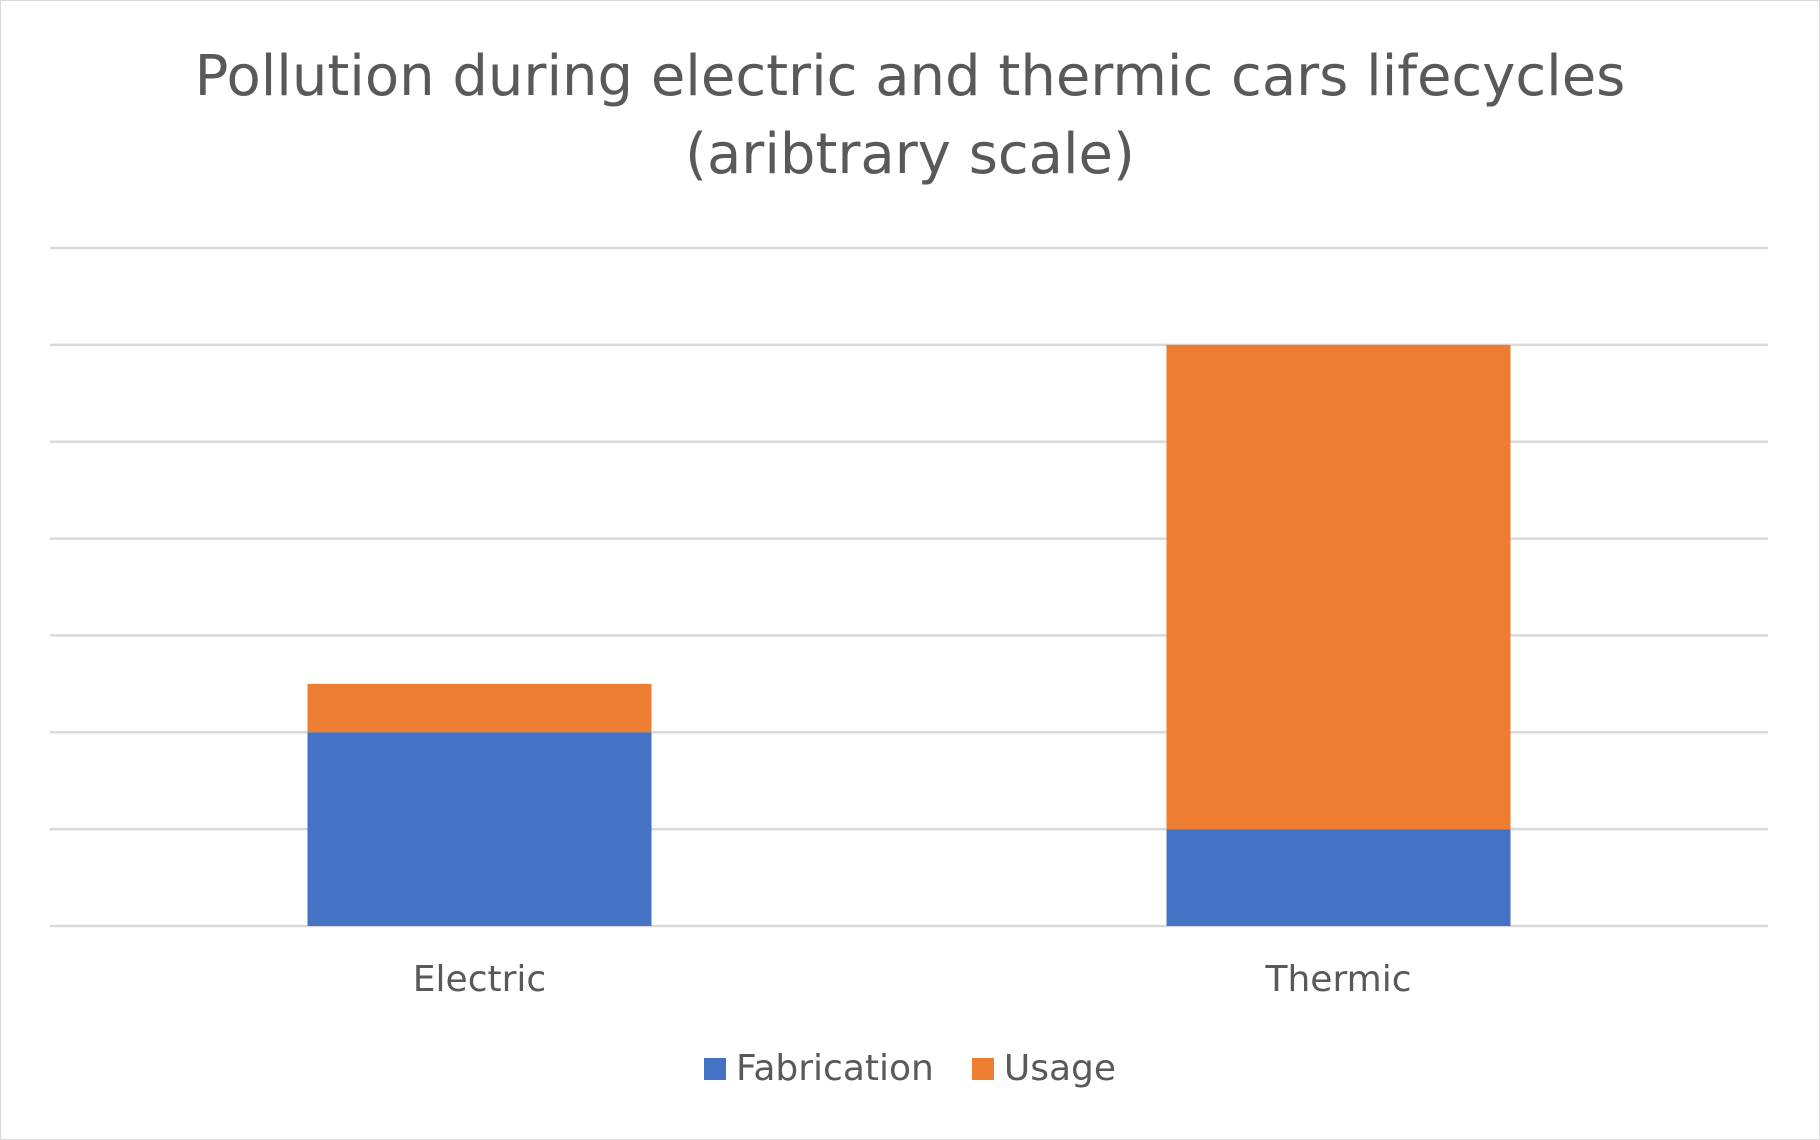  What do you see at coordinates (910, 154) in the screenshot?
I see `chart-subtitle: (aribtrary scale)` at bounding box center [910, 154].